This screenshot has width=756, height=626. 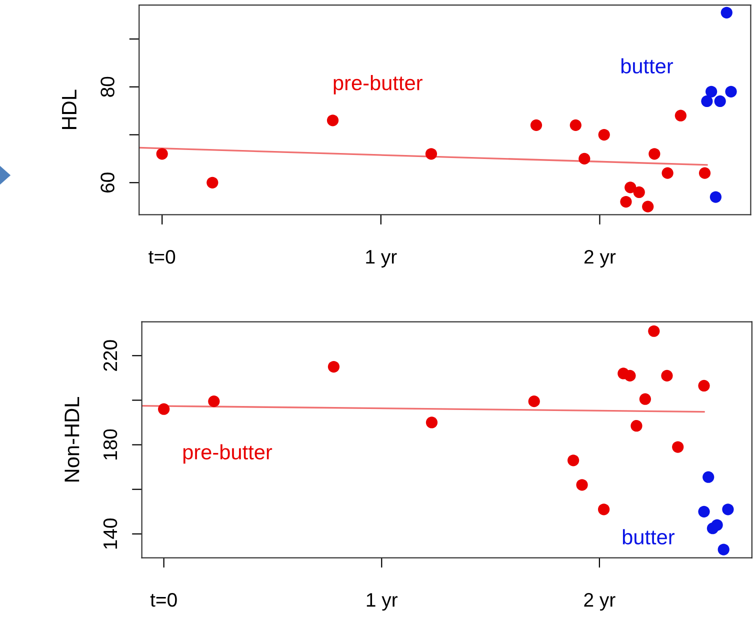 I want to click on y-tick-label: 60, so click(x=107, y=182).